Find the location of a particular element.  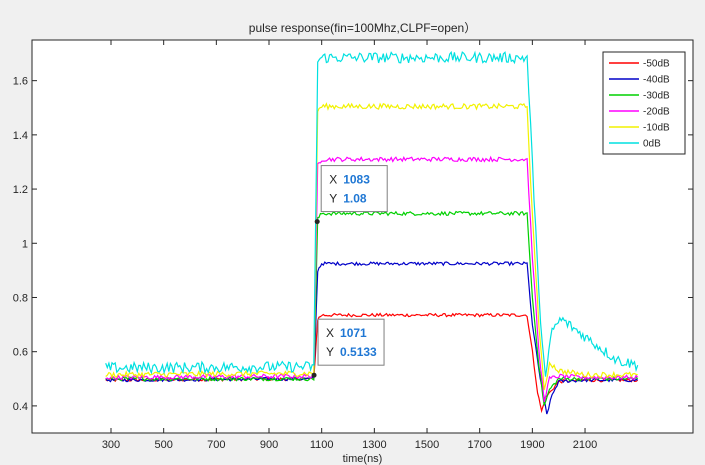

legend-item: -10dB is located at coordinates (639, 128).